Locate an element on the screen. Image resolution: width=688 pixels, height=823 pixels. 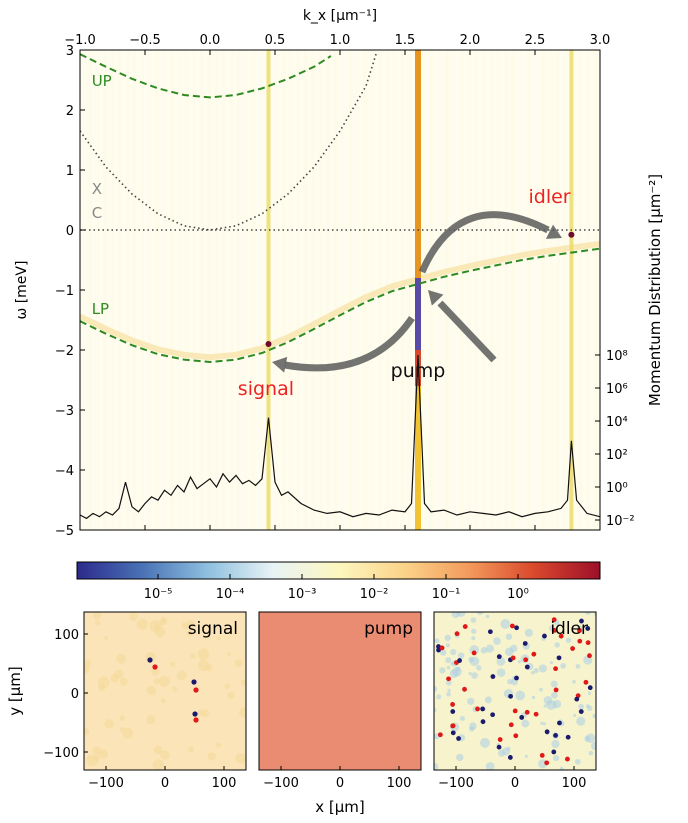
y-tick-label: −1 is located at coordinates (64, 291).